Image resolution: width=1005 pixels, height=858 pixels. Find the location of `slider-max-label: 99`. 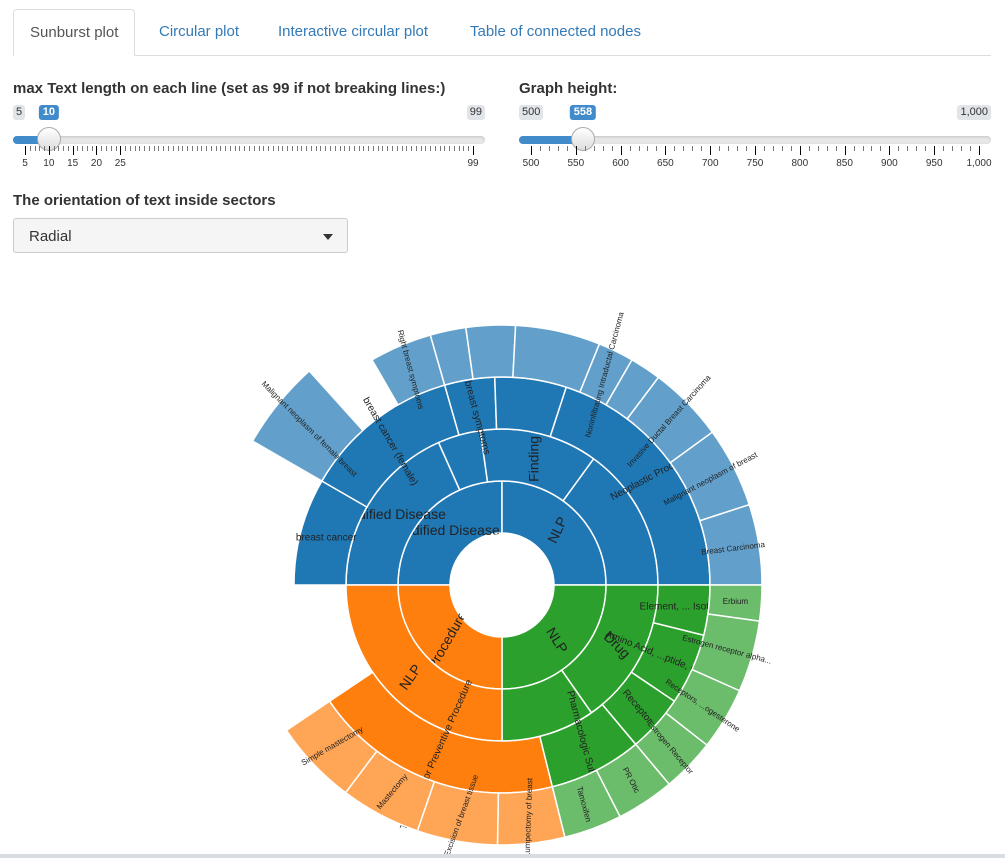

slider-max-label: 99 is located at coordinates (475, 112).